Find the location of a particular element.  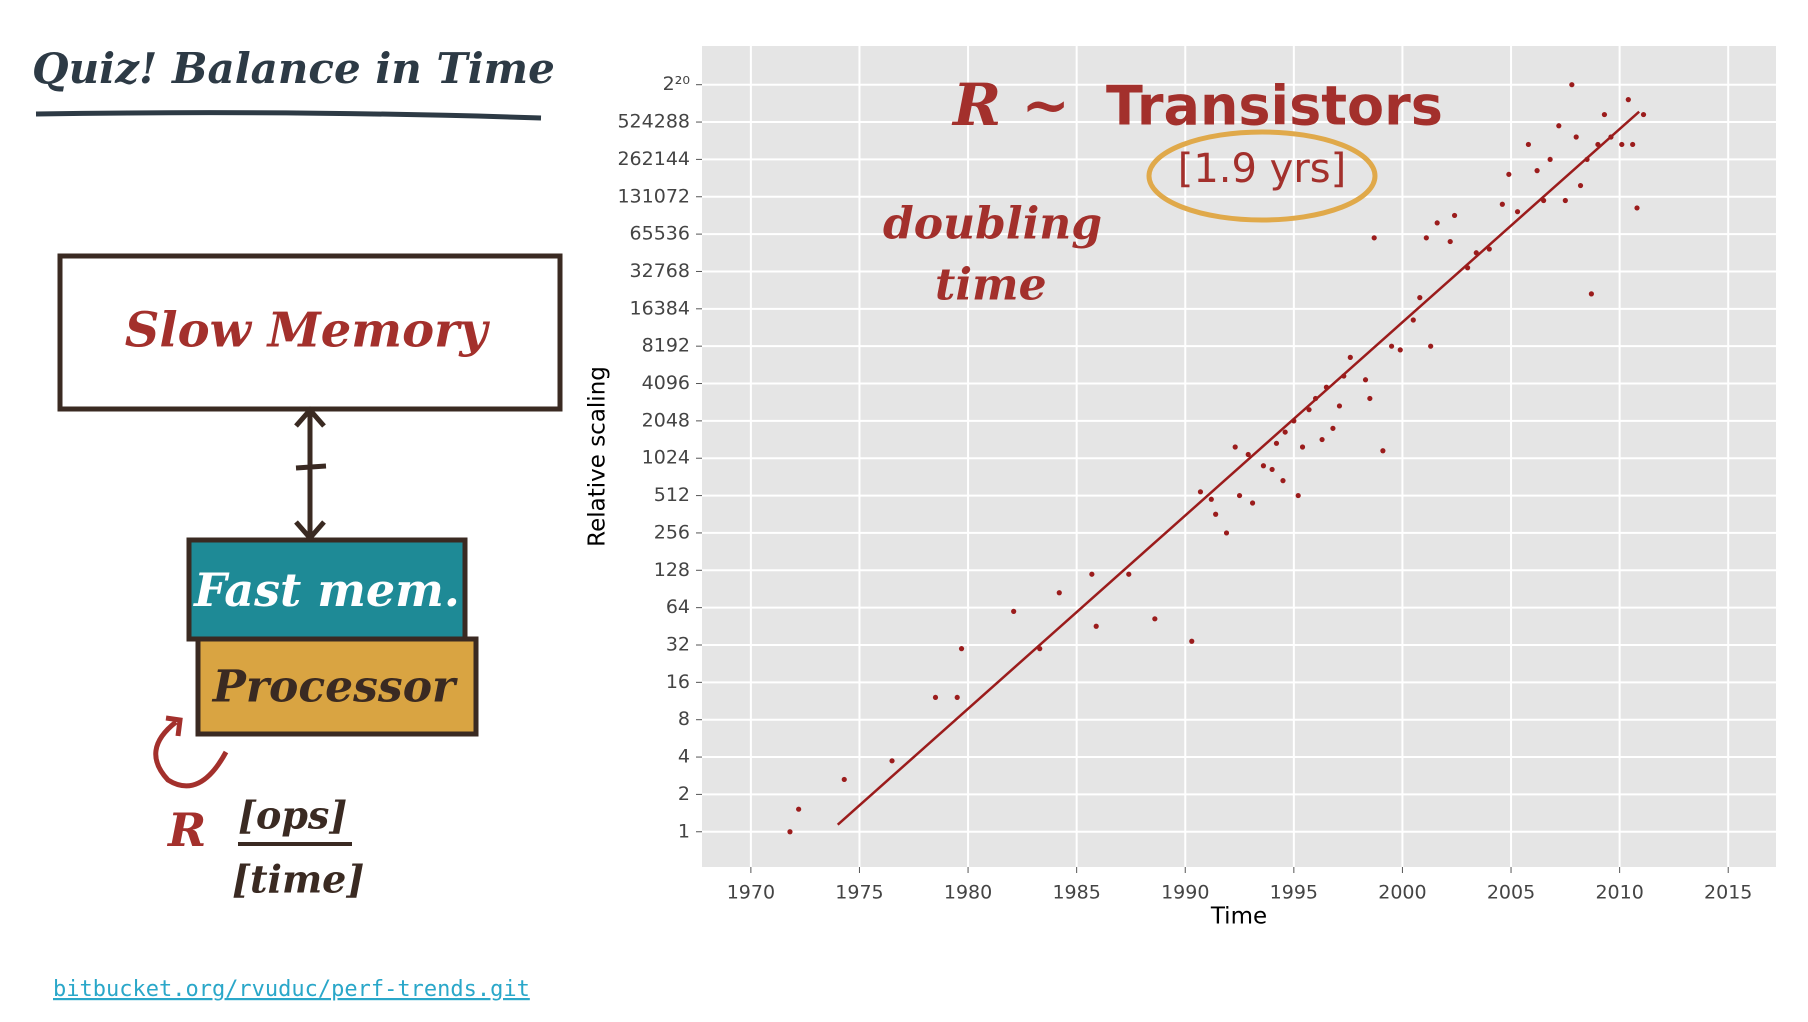

processor-label: Processor is located at coordinates (334, 687).